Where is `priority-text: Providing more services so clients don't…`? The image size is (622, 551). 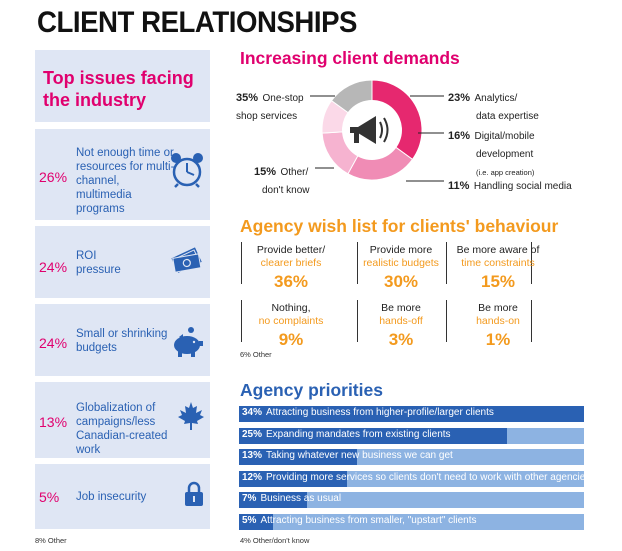
priority-text: Providing more services so clients don't… is located at coordinates (428, 477).